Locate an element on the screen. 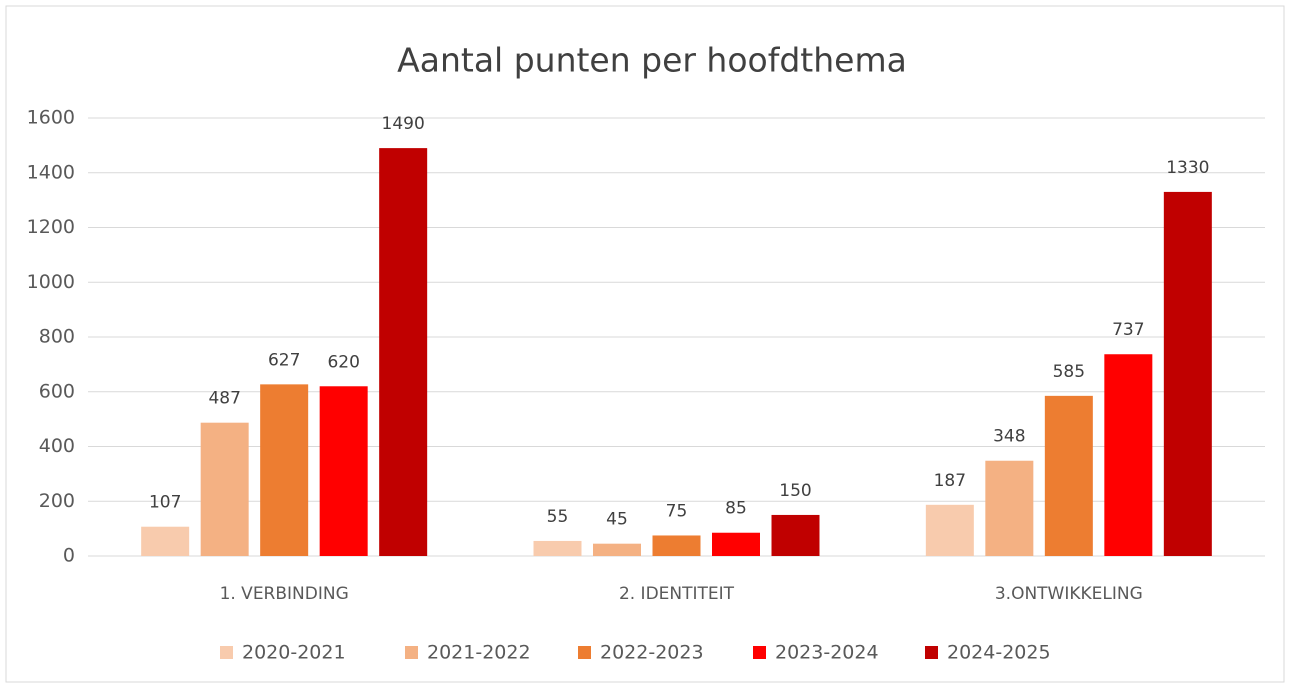 The image size is (1291, 693). data-label: 45 is located at coordinates (617, 520).